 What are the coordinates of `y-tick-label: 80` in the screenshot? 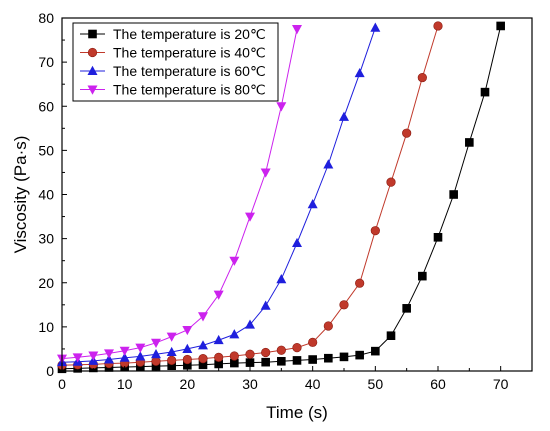 It's located at (46, 18).